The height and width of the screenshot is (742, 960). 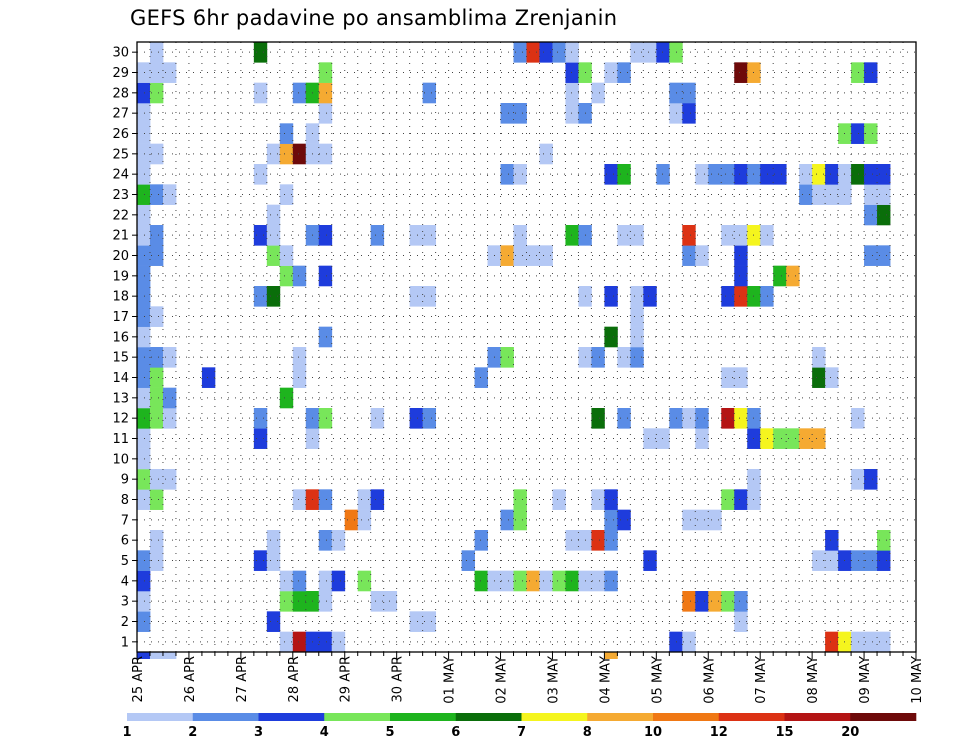 I want to click on colorbar-label: 15, so click(x=784, y=732).